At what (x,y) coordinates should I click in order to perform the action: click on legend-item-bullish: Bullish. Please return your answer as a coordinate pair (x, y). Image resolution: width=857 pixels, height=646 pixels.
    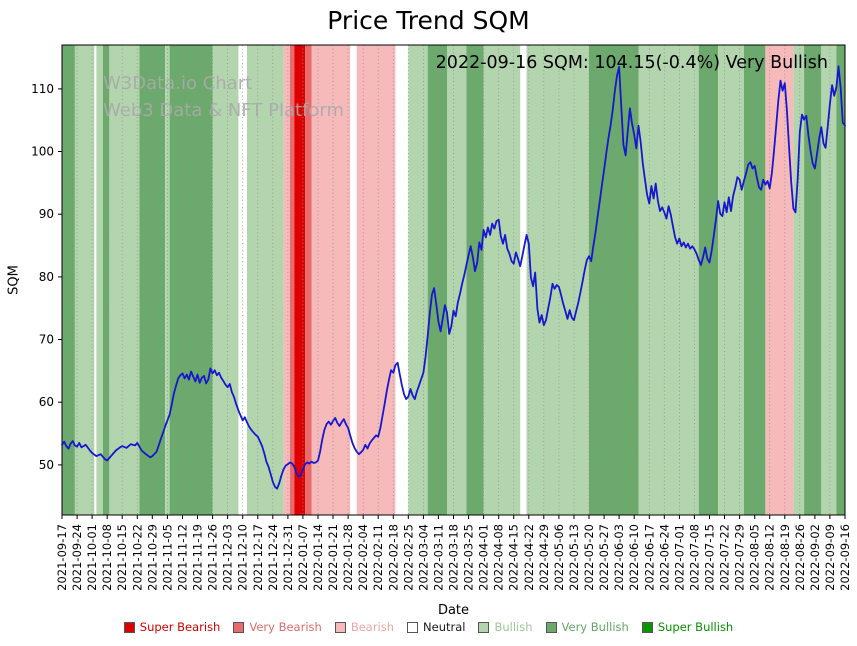
    Looking at the image, I should click on (505, 627).